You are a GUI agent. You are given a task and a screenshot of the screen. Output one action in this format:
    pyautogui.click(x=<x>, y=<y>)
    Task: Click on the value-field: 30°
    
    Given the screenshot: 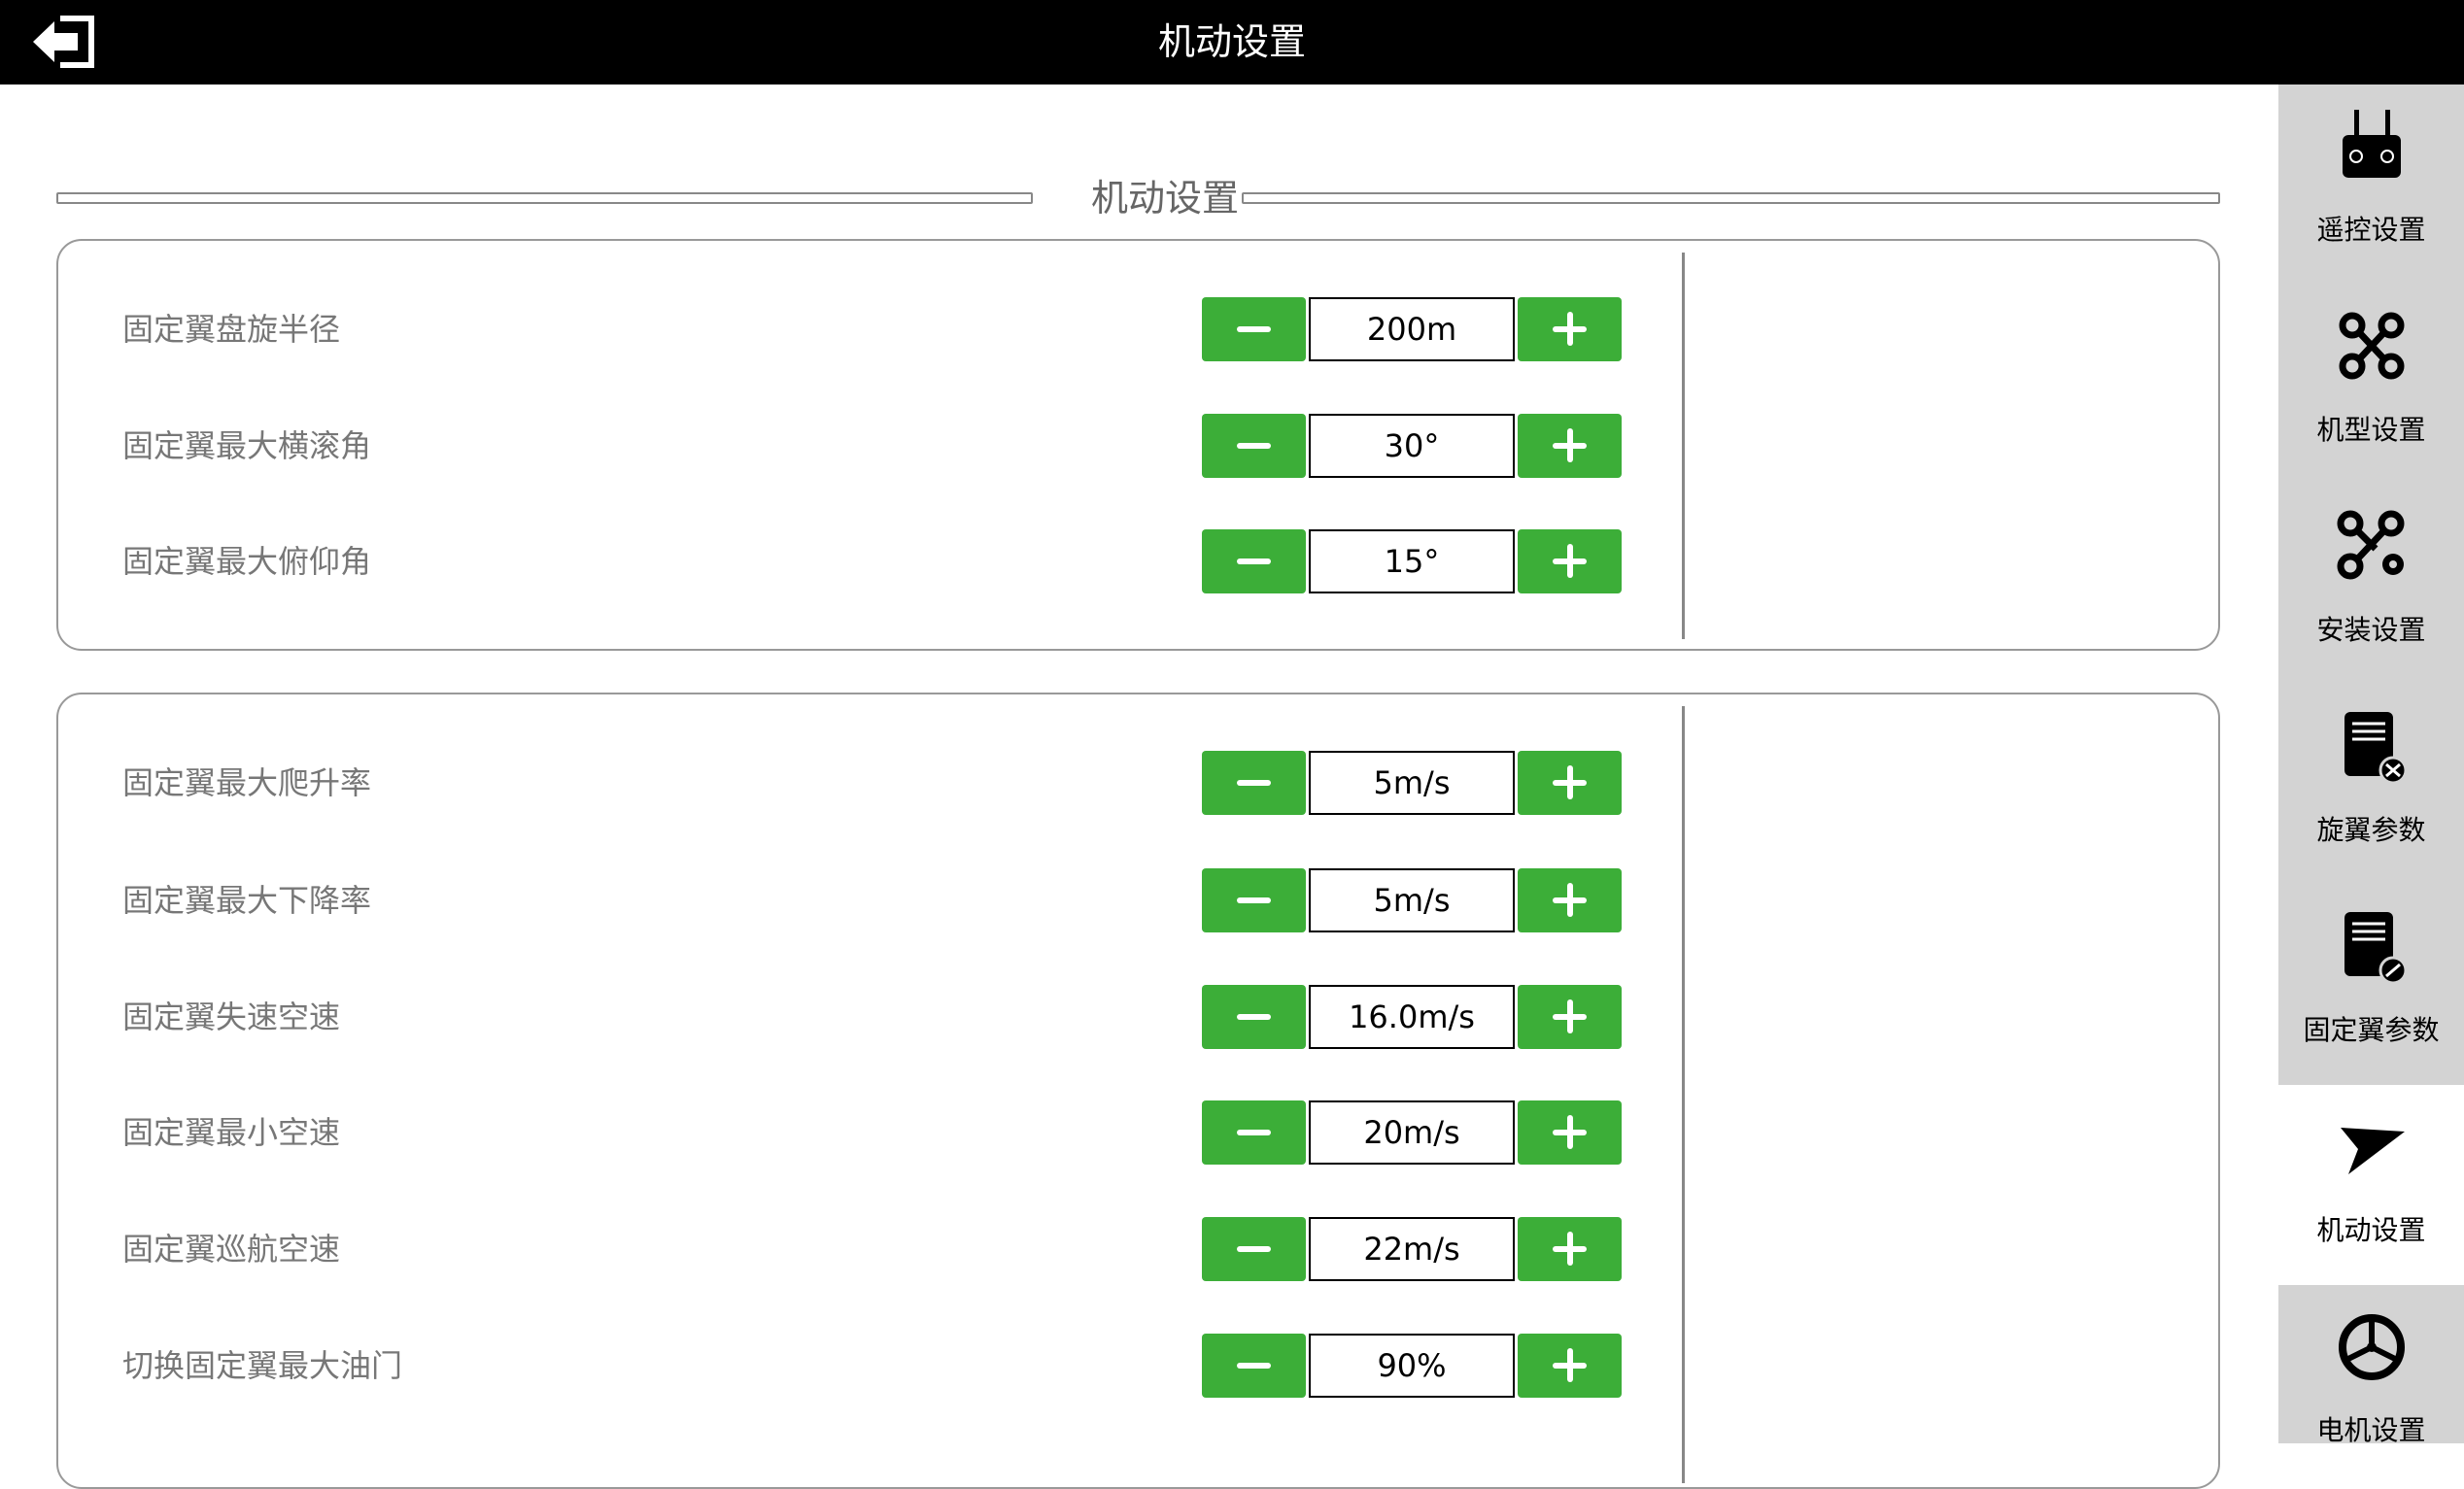 What is the action you would take?
    pyautogui.click(x=1412, y=446)
    